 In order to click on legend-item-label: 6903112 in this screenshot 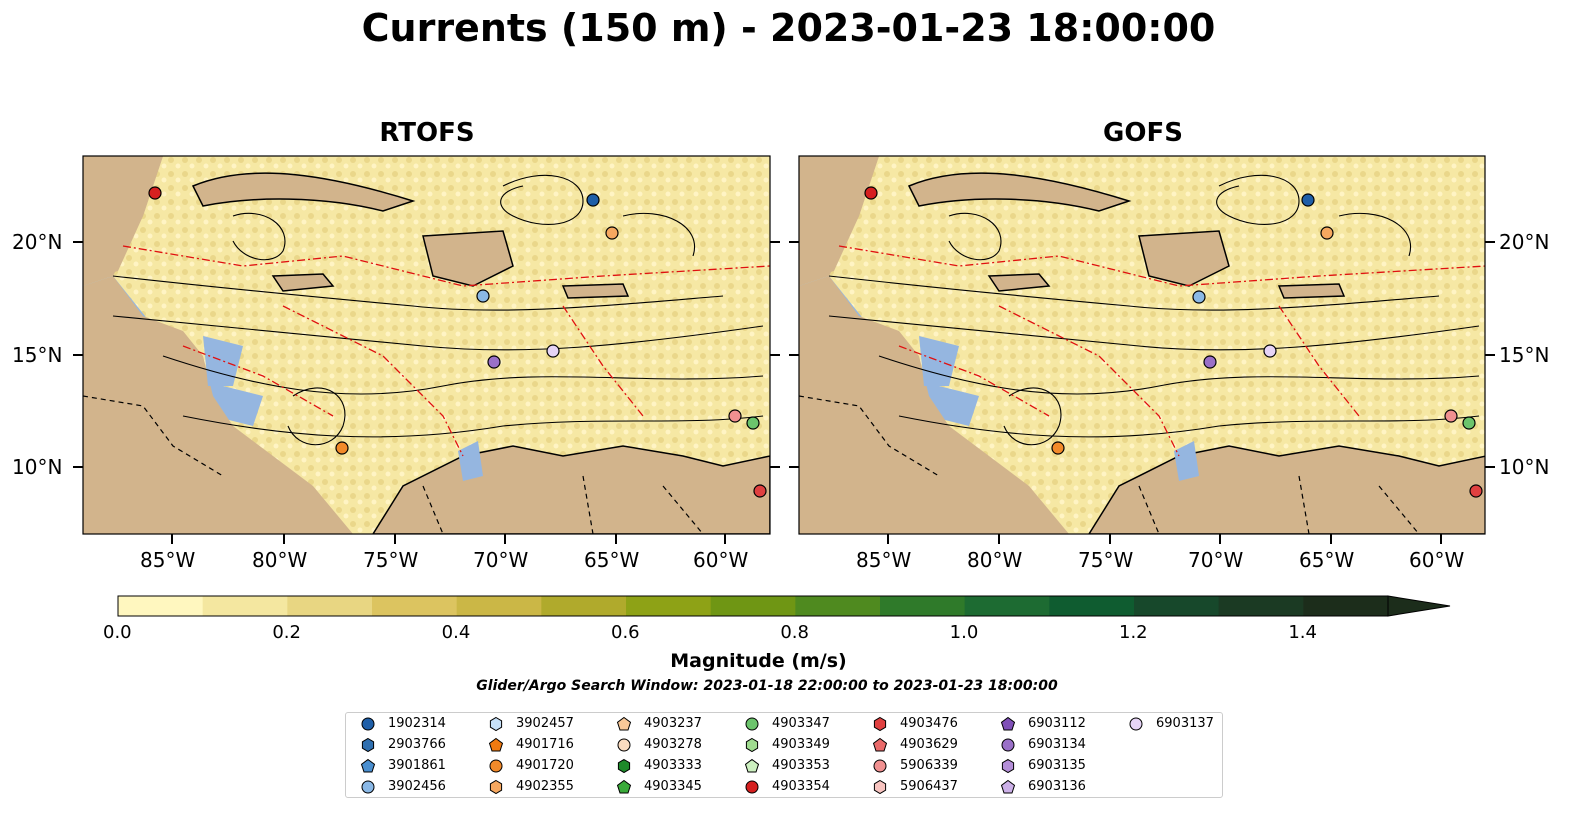, I will do `click(1057, 723)`.